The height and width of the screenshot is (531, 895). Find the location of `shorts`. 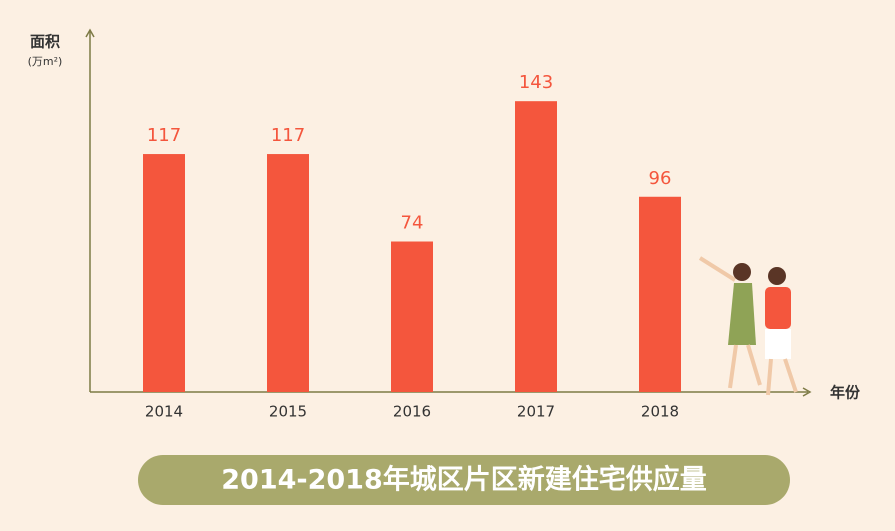

shorts is located at coordinates (778, 344).